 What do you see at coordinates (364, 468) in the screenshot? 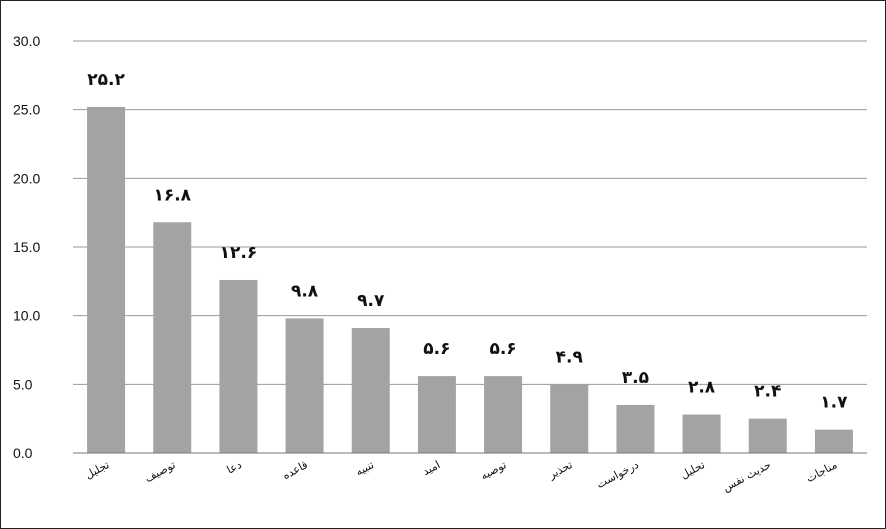
I see `x-category-label: تنبیه` at bounding box center [364, 468].